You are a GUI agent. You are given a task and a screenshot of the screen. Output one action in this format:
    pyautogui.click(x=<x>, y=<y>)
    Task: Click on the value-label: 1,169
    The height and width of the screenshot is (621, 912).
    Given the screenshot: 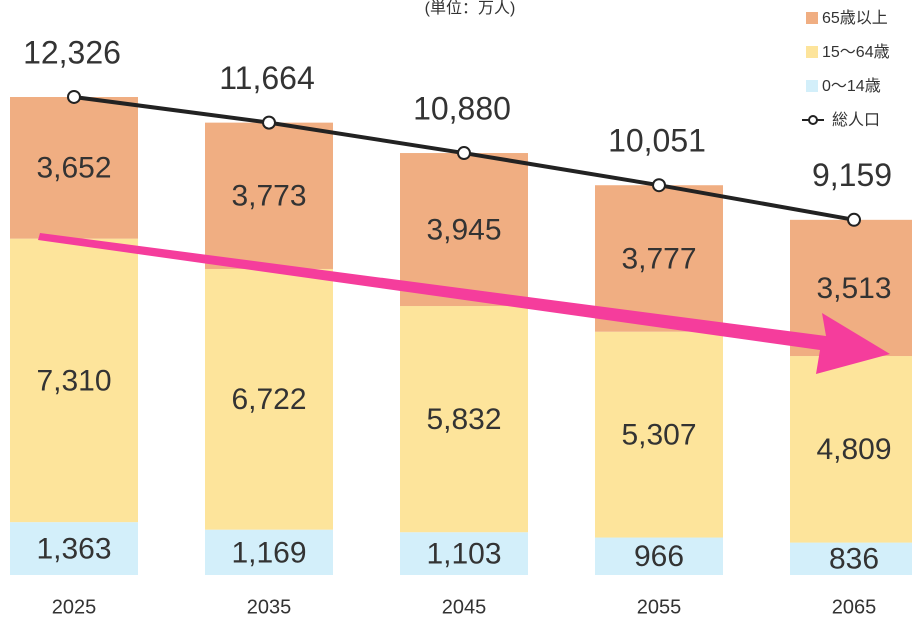 What is the action you would take?
    pyautogui.click(x=268, y=552)
    